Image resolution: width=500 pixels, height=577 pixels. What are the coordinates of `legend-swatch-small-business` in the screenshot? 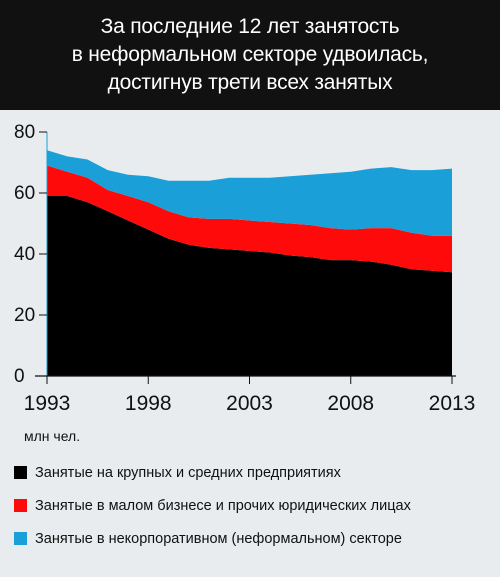 It's located at (20, 505).